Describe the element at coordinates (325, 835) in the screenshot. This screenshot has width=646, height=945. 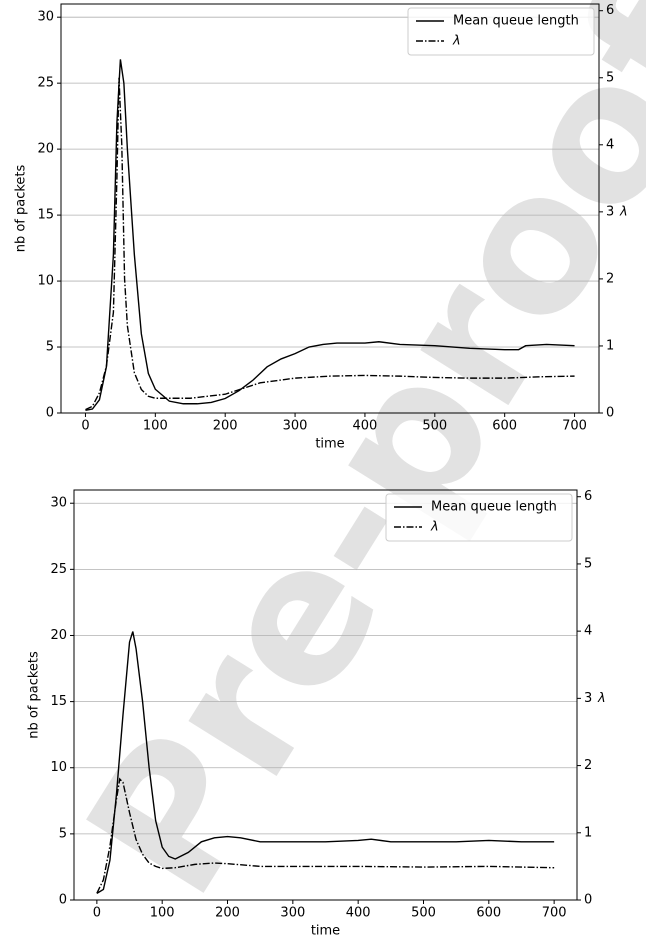
I see `data-line` at that location.